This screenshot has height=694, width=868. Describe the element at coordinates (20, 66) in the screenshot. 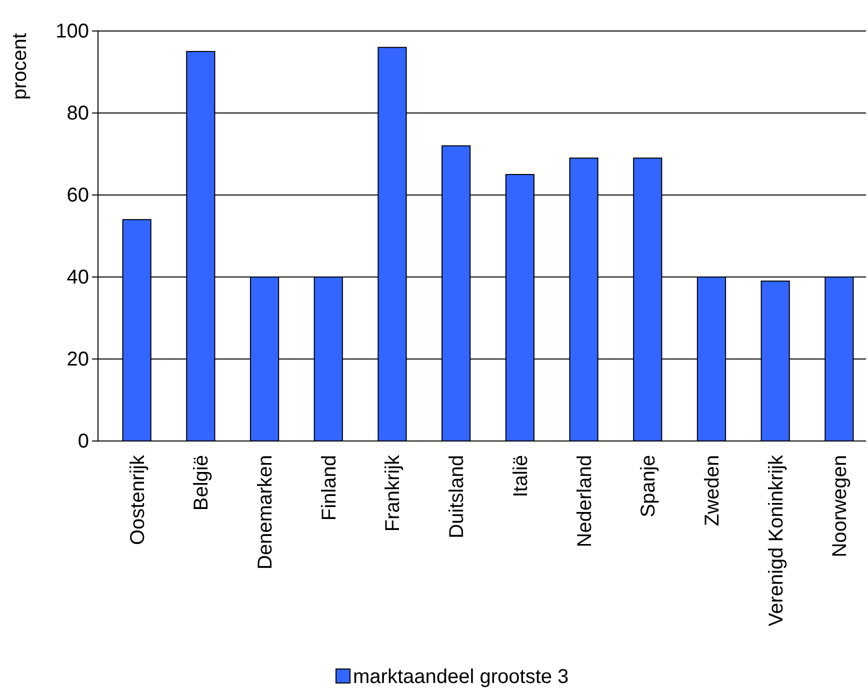

I see `y-axis-title: procent` at that location.